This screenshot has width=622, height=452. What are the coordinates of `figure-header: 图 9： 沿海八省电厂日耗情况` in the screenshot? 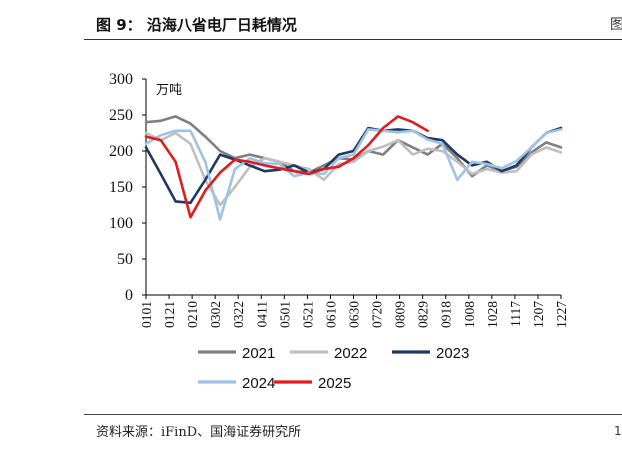 It's located at (353, 22).